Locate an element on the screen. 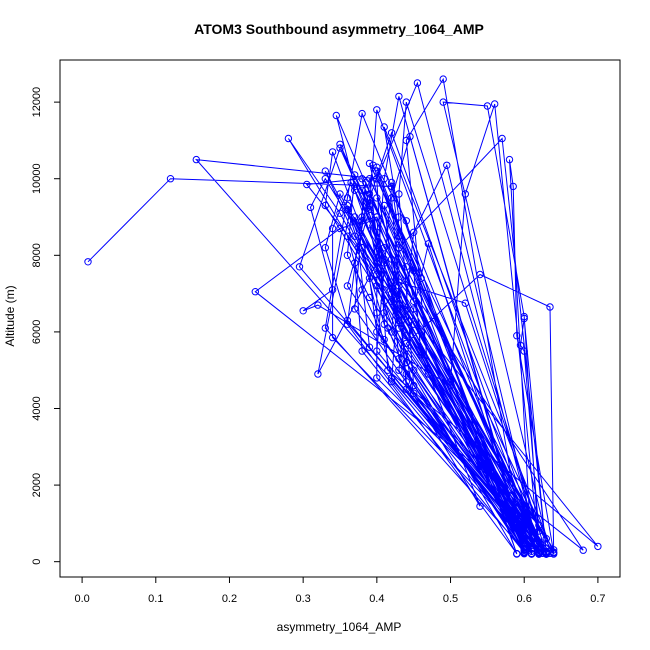 The width and height of the screenshot is (650, 650). x-tick-label: 0.2 is located at coordinates (229, 599).